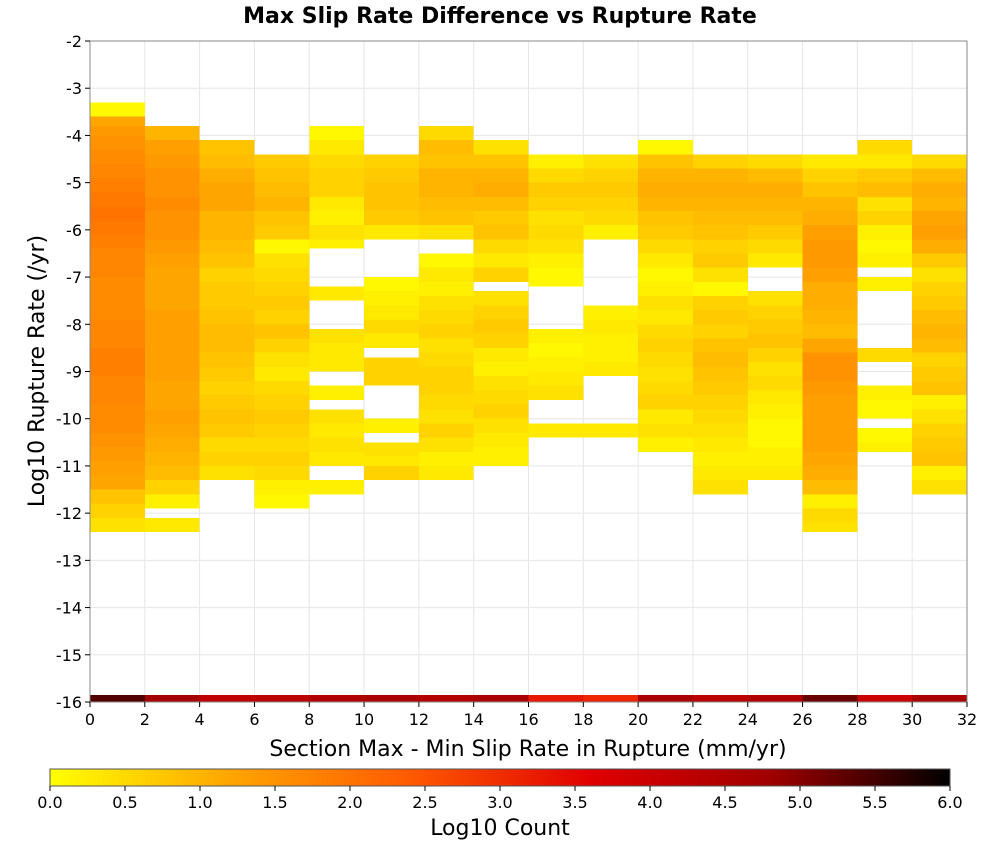 The height and width of the screenshot is (850, 1000). Describe the element at coordinates (499, 802) in the screenshot. I see `colorbar-tick-label: 3.0` at that location.